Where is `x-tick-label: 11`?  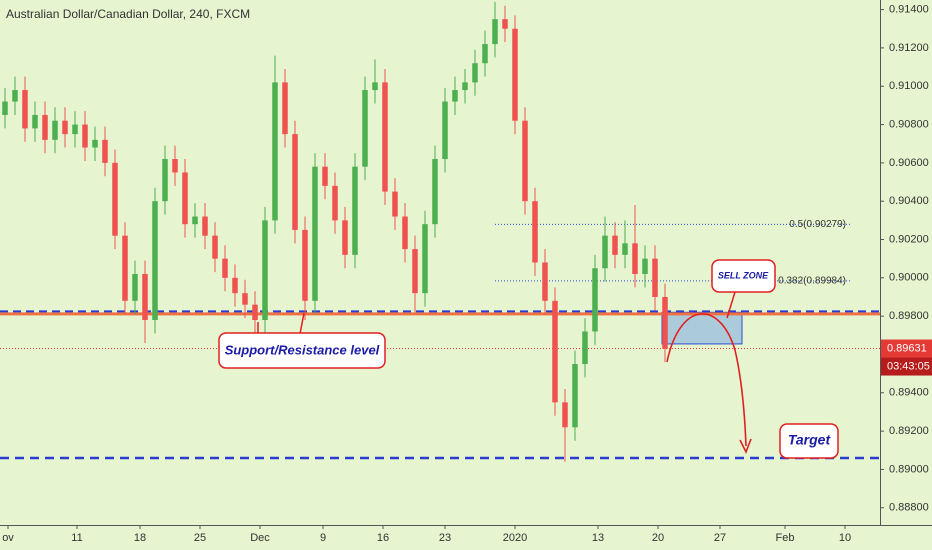
x-tick-label: 11 is located at coordinates (76, 538).